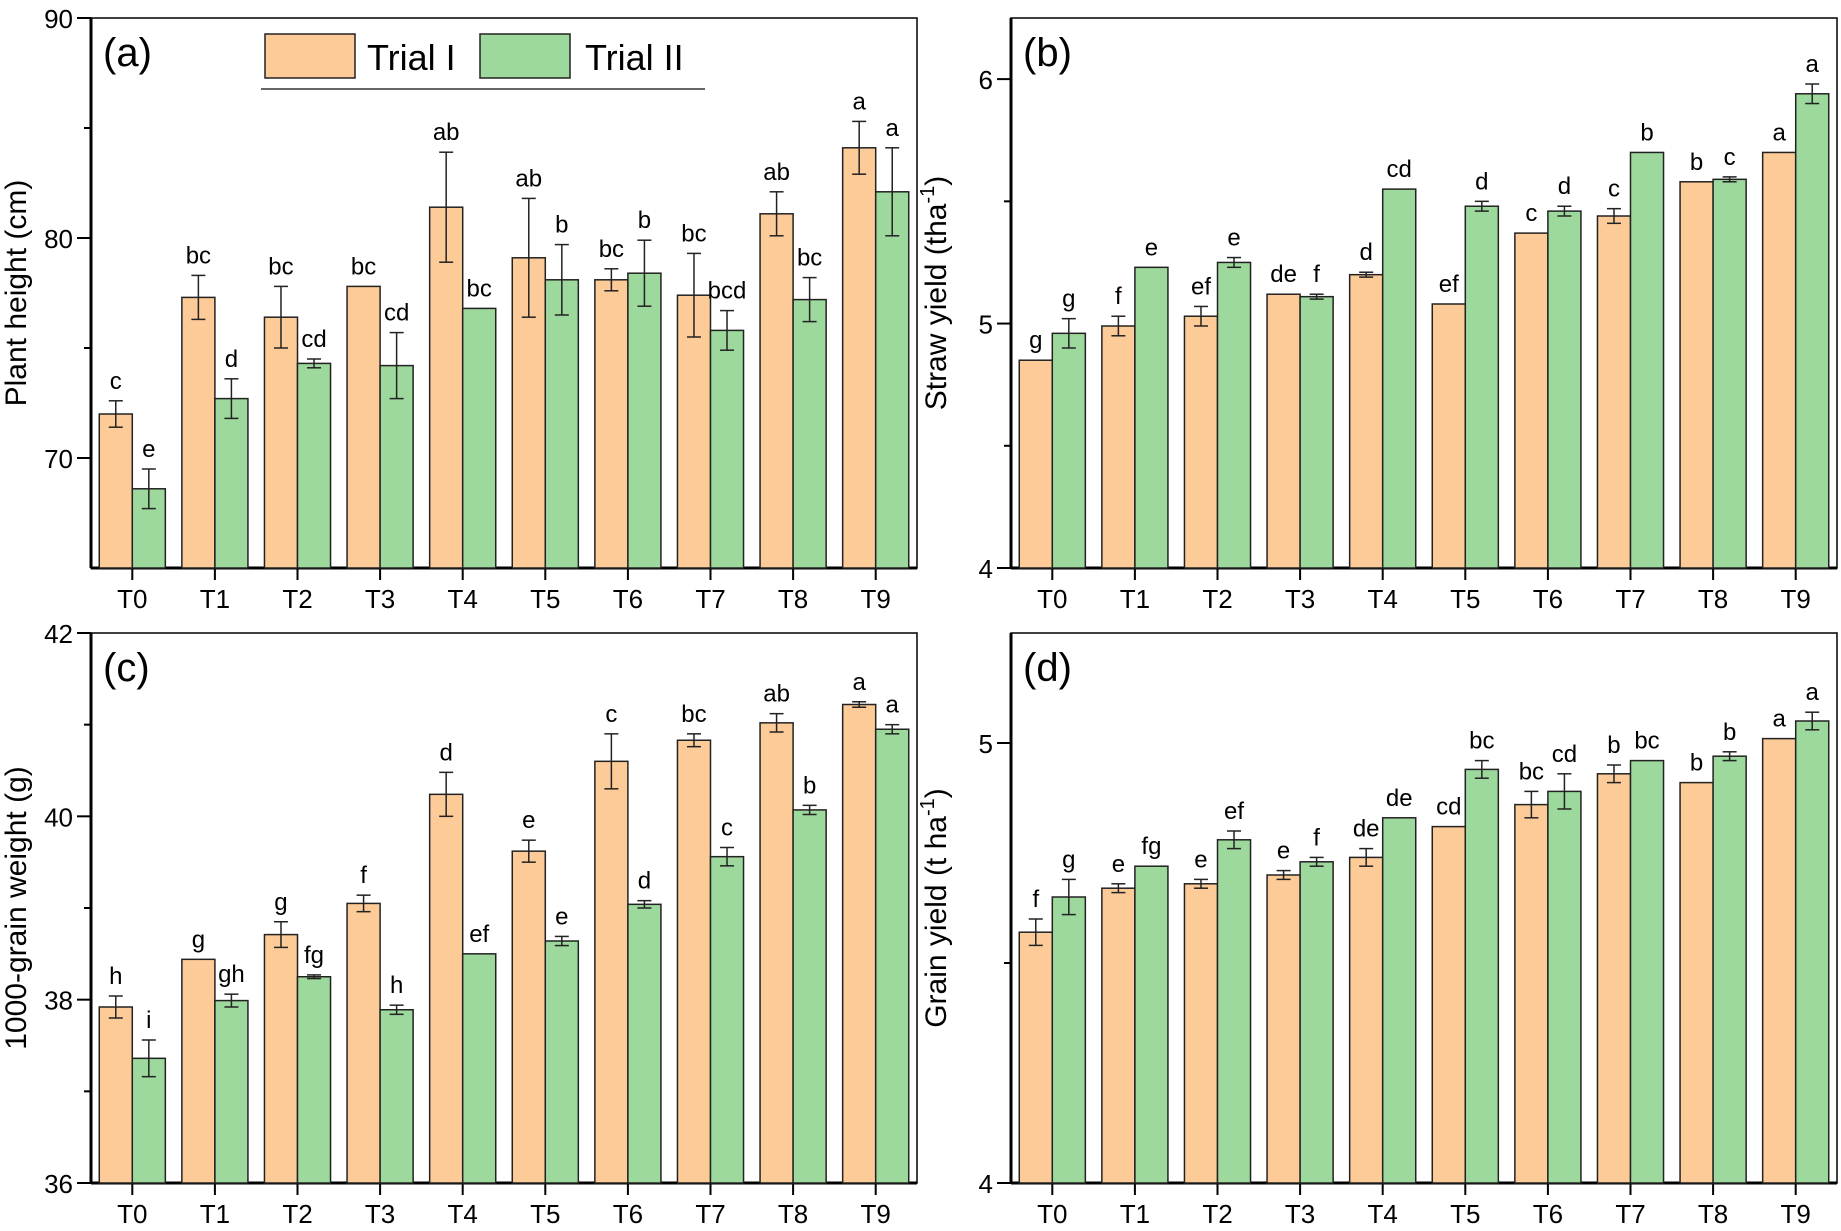 The height and width of the screenshot is (1231, 1841). Describe the element at coordinates (58, 19) in the screenshot. I see `y-tick-label: 90` at that location.